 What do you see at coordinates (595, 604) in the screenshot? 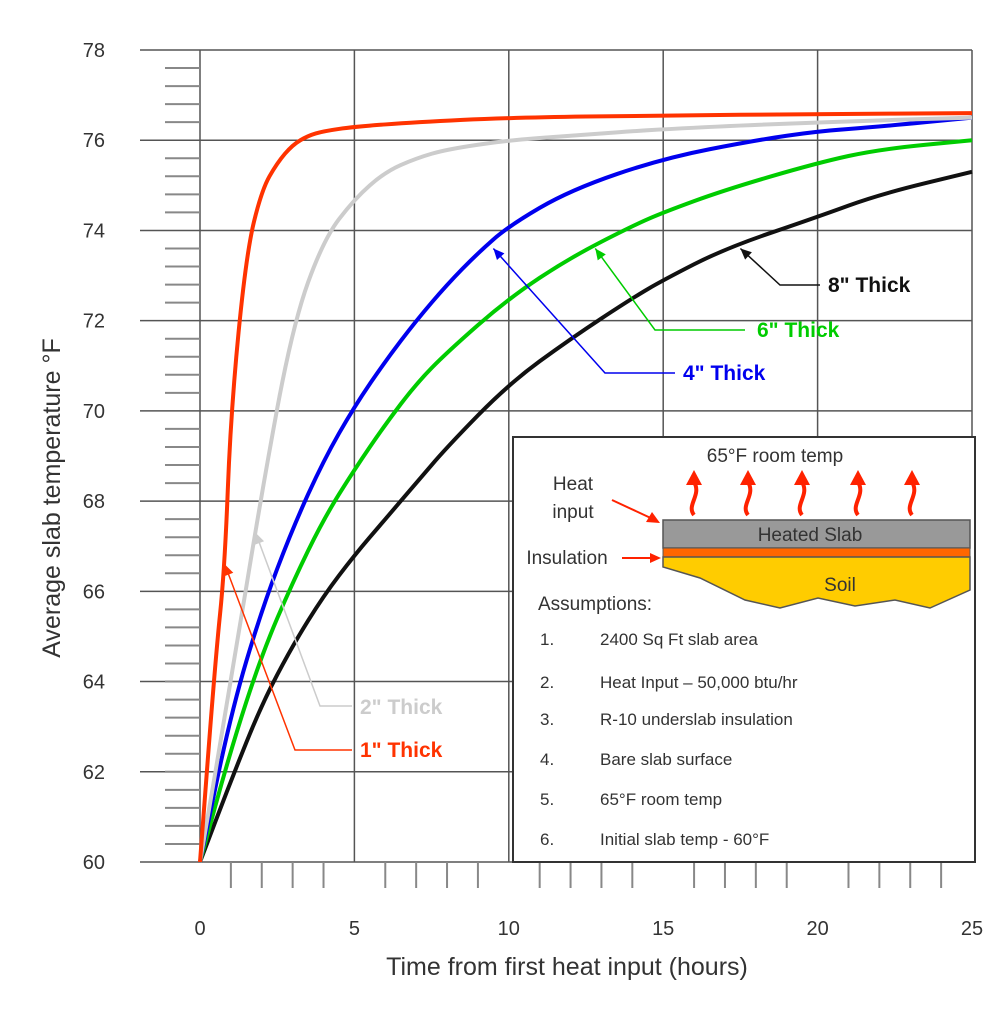
I see `assumptions-title: Assumptions:` at bounding box center [595, 604].